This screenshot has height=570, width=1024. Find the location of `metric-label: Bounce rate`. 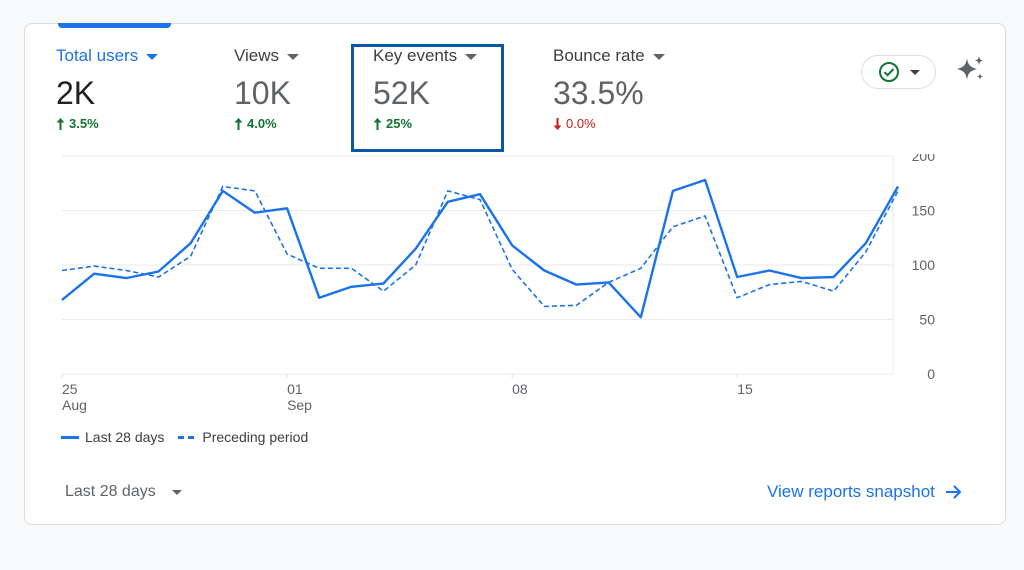

metric-label: Bounce rate is located at coordinates (609, 56).